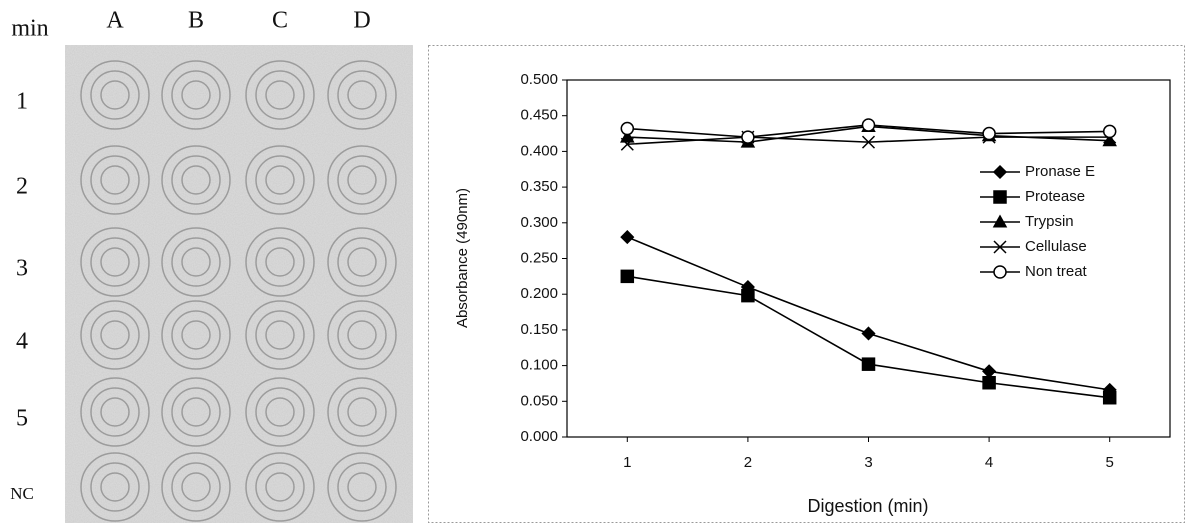 This screenshot has width=1185, height=523. What do you see at coordinates (1056, 271) in the screenshot?
I see `legend-label: Non treat` at bounding box center [1056, 271].